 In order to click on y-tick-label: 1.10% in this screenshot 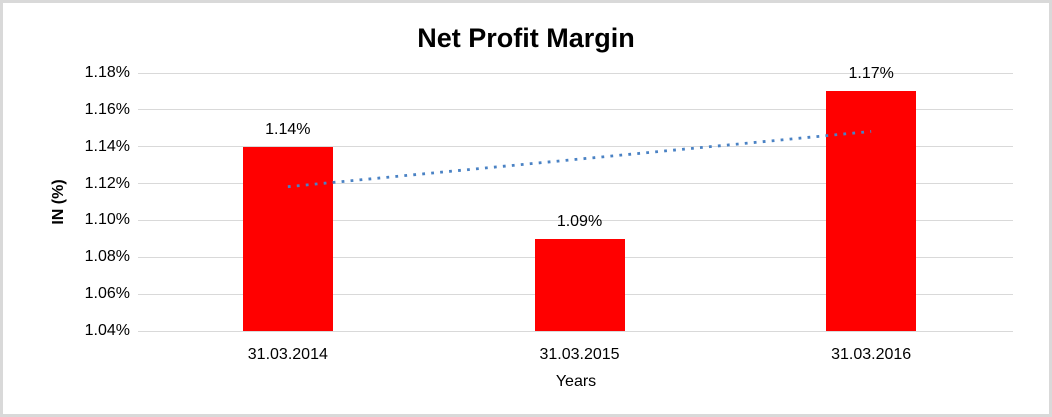, I will do `click(107, 220)`.